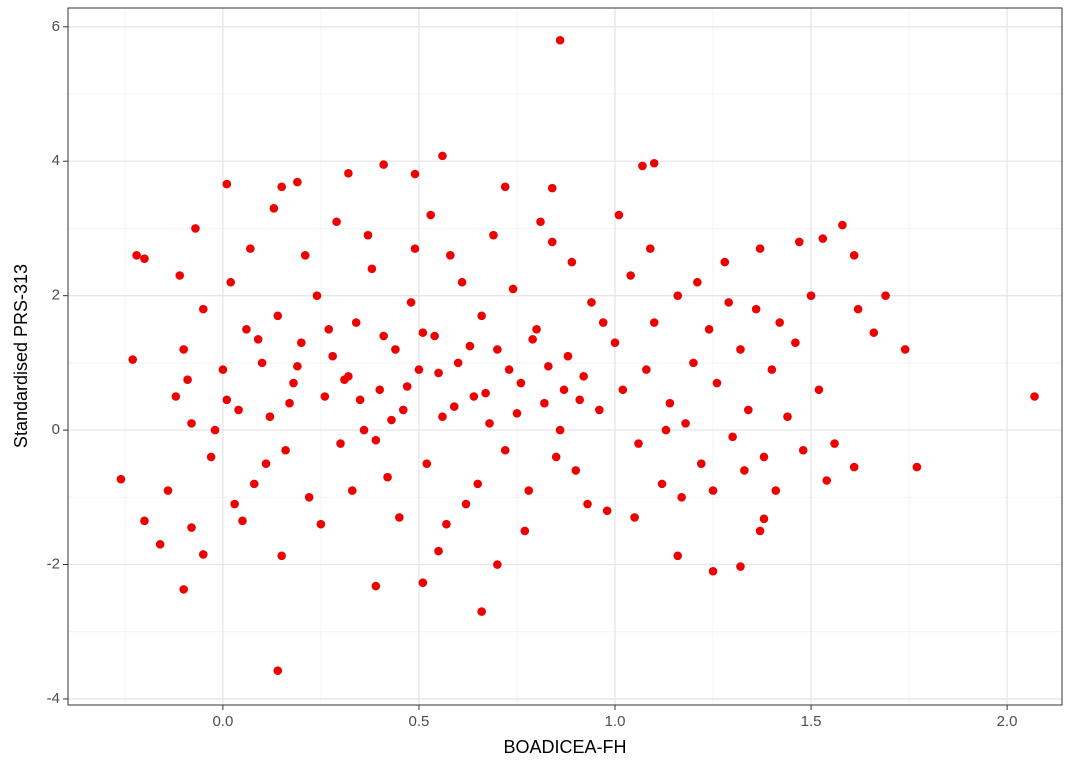  I want to click on y-tick-label: 4, so click(56, 160).